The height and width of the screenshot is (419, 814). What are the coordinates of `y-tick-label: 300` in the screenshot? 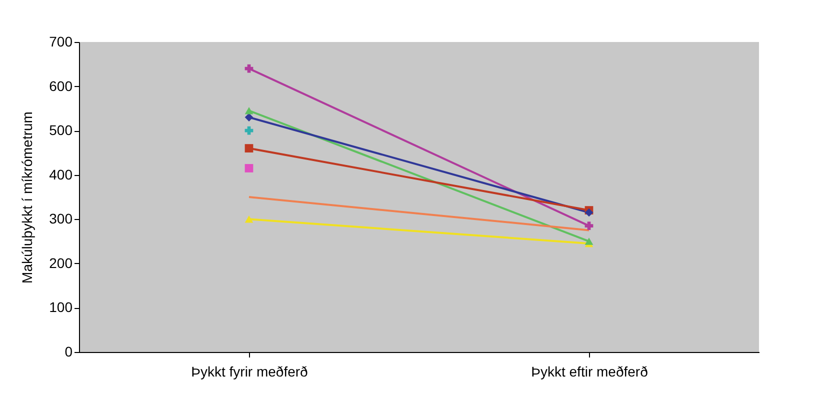 It's located at (61, 218).